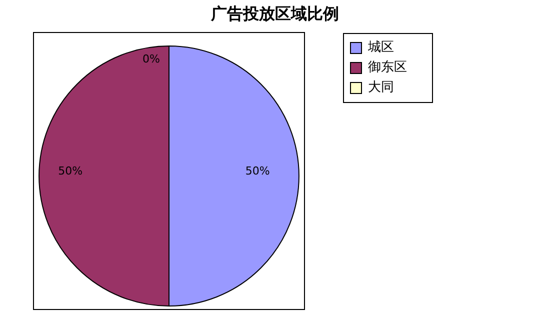 The height and width of the screenshot is (319, 550). Describe the element at coordinates (151, 59) in the screenshot. I see `text: 0%` at that location.